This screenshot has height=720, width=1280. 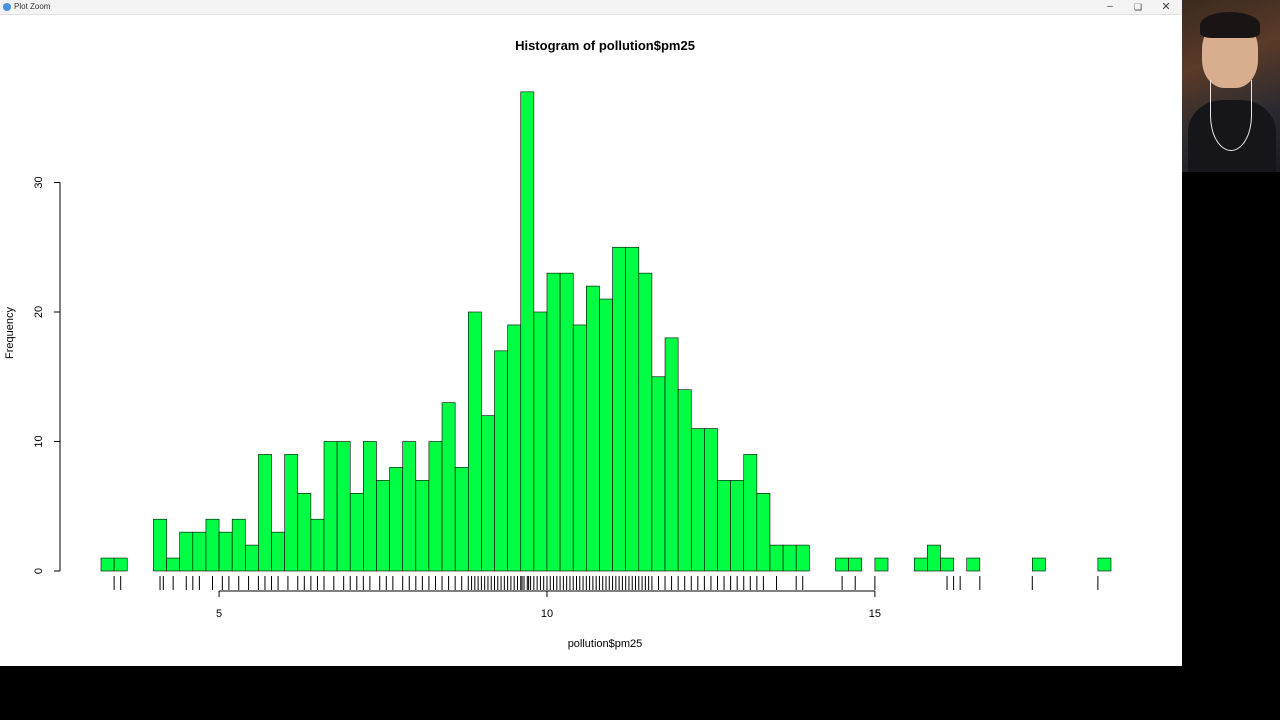 I want to click on x-axis-label: pollution$pm25, so click(x=605, y=644).